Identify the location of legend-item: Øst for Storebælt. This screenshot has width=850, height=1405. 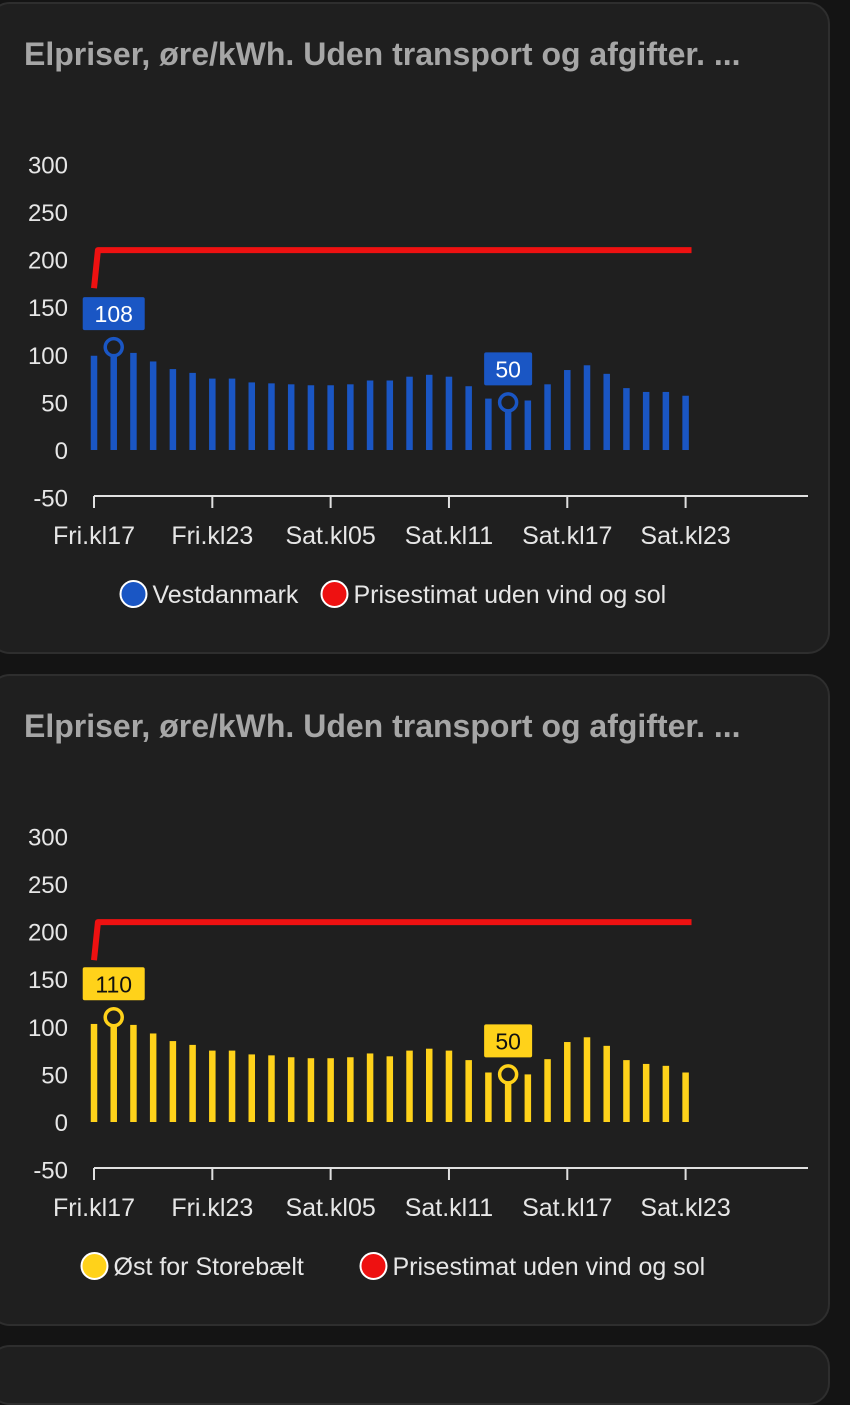
(192, 1266).